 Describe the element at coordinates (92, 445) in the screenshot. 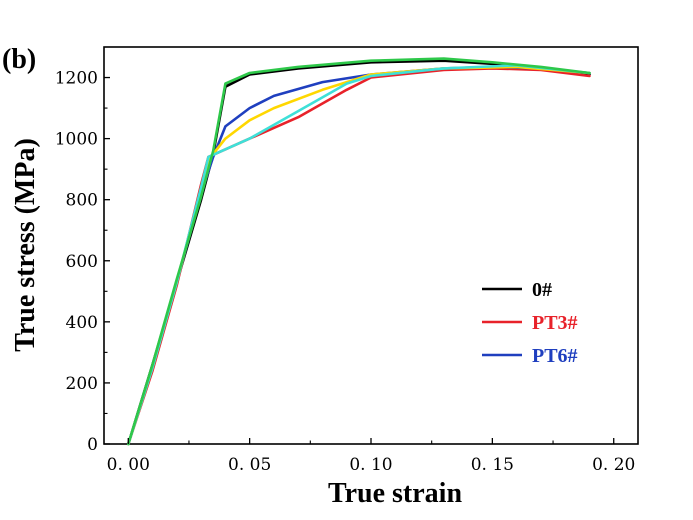

I see `y-tick-label: 0` at that location.